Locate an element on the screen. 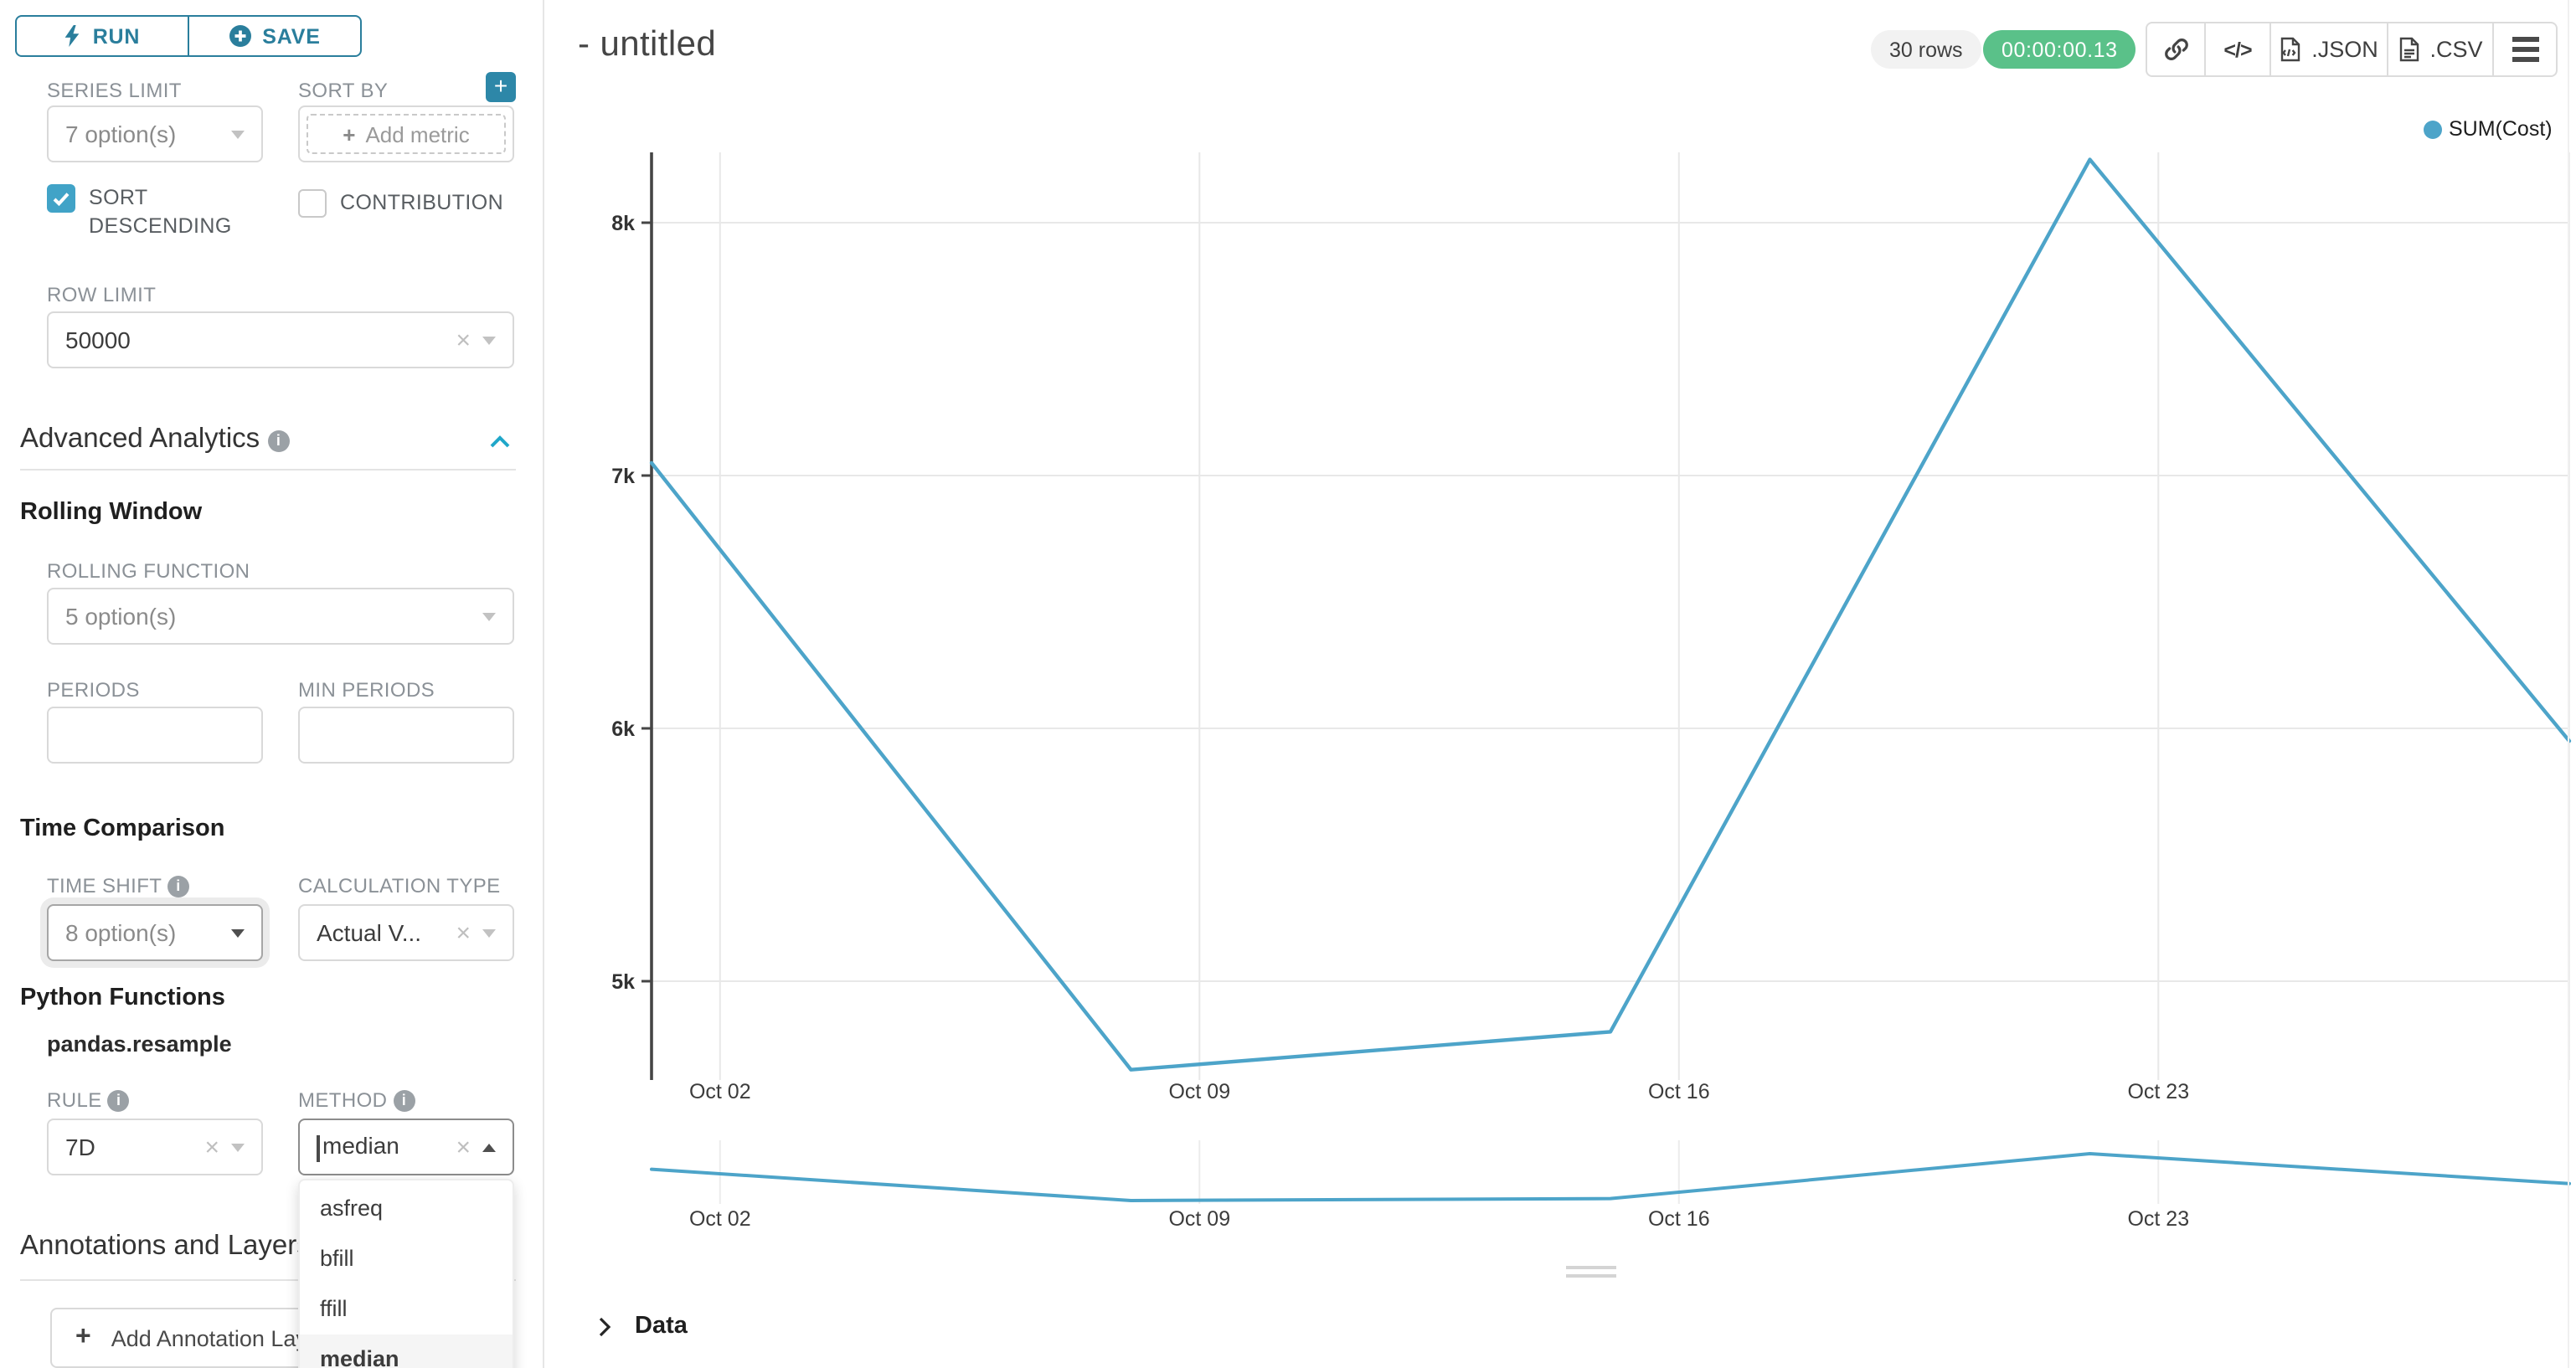 Image resolution: width=2576 pixels, height=1368 pixels. plus-circle-icon is located at coordinates (240, 36).